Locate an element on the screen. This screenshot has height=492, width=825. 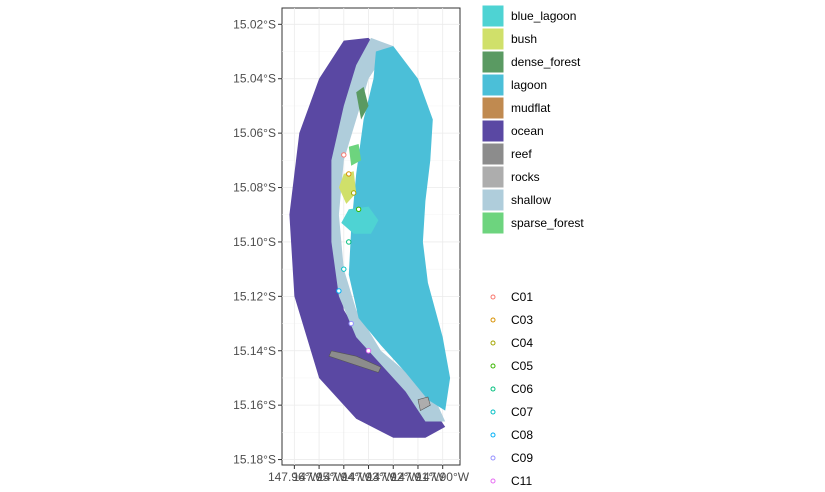
legend-key-c06 is located at coordinates (493, 389).